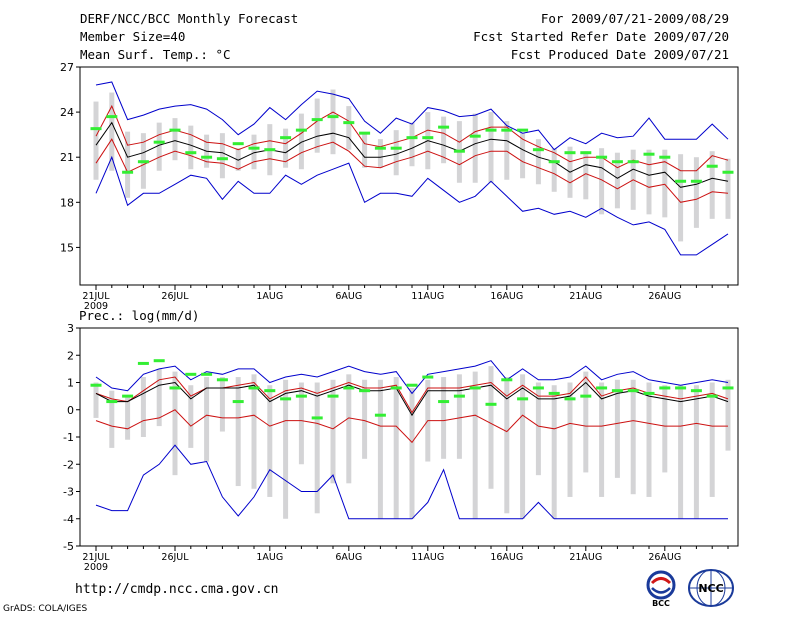 The height and width of the screenshot is (618, 800). What do you see at coordinates (585, 296) in the screenshot?
I see `x-tick-label: 21AUG` at bounding box center [585, 296].